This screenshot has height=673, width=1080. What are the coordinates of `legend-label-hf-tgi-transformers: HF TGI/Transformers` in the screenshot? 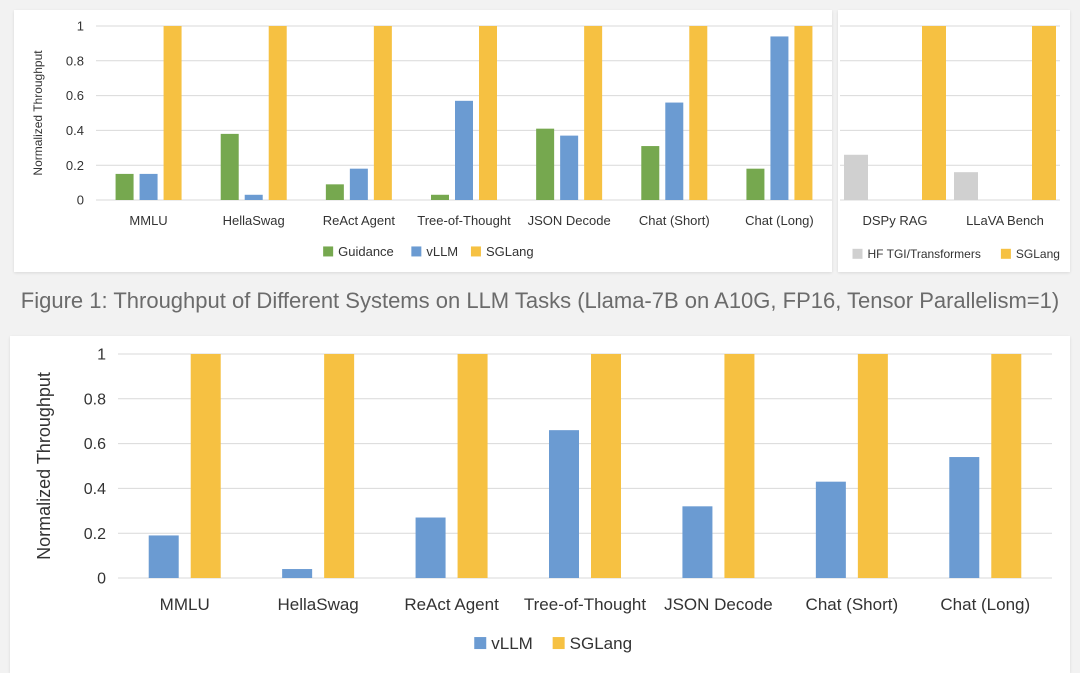 It's located at (924, 254).